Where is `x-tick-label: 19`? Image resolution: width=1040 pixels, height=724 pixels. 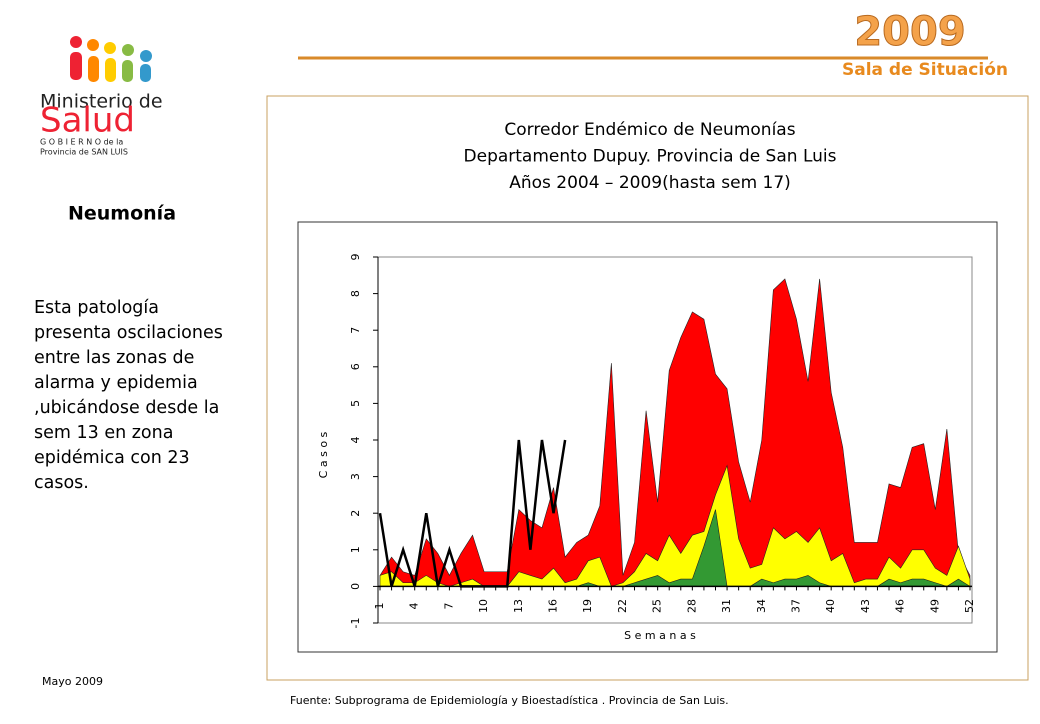
x-tick-label: 19 is located at coordinates (587, 606).